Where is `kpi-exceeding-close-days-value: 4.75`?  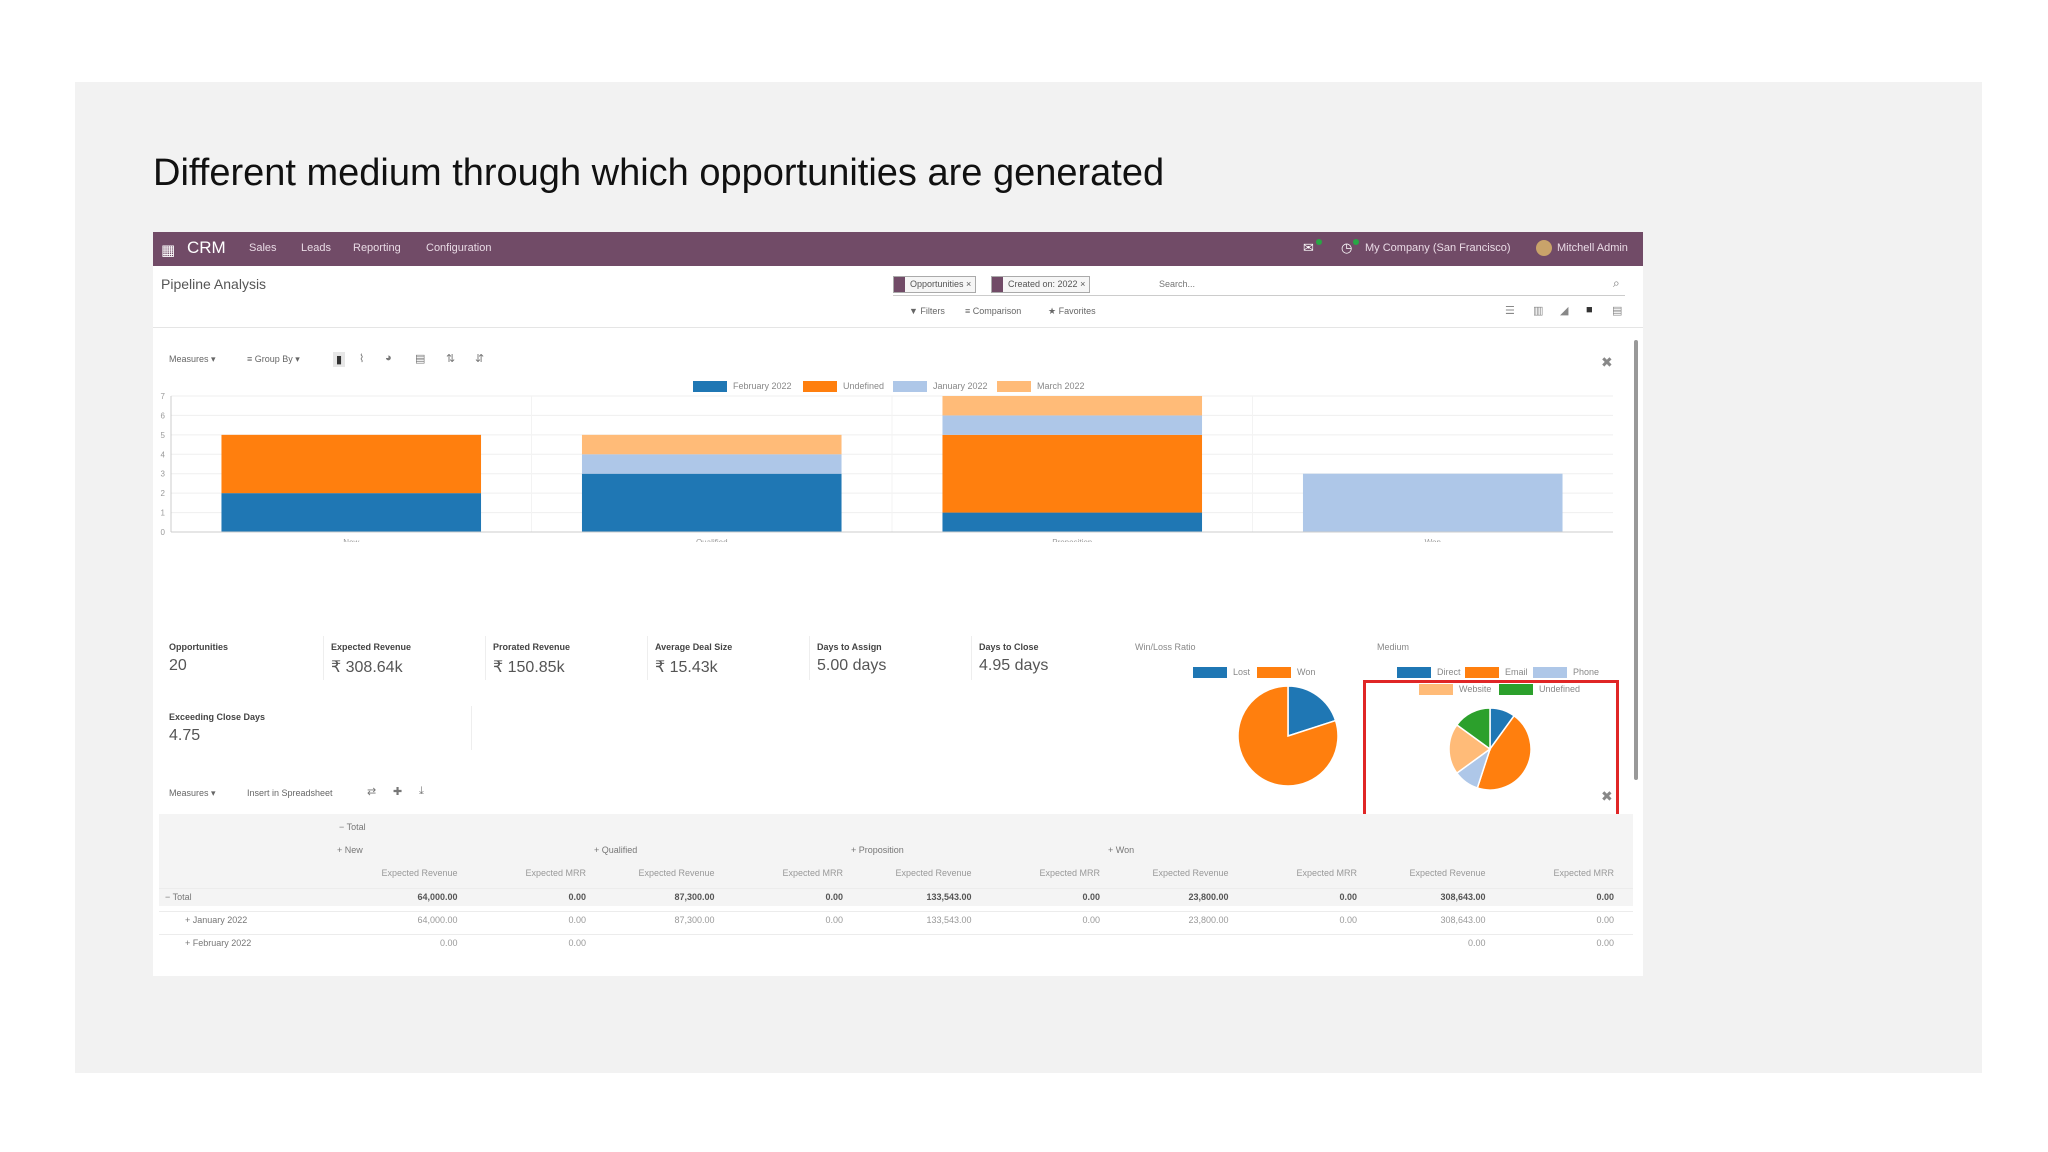
kpi-exceeding-close-days-value: 4.75 is located at coordinates (185, 735).